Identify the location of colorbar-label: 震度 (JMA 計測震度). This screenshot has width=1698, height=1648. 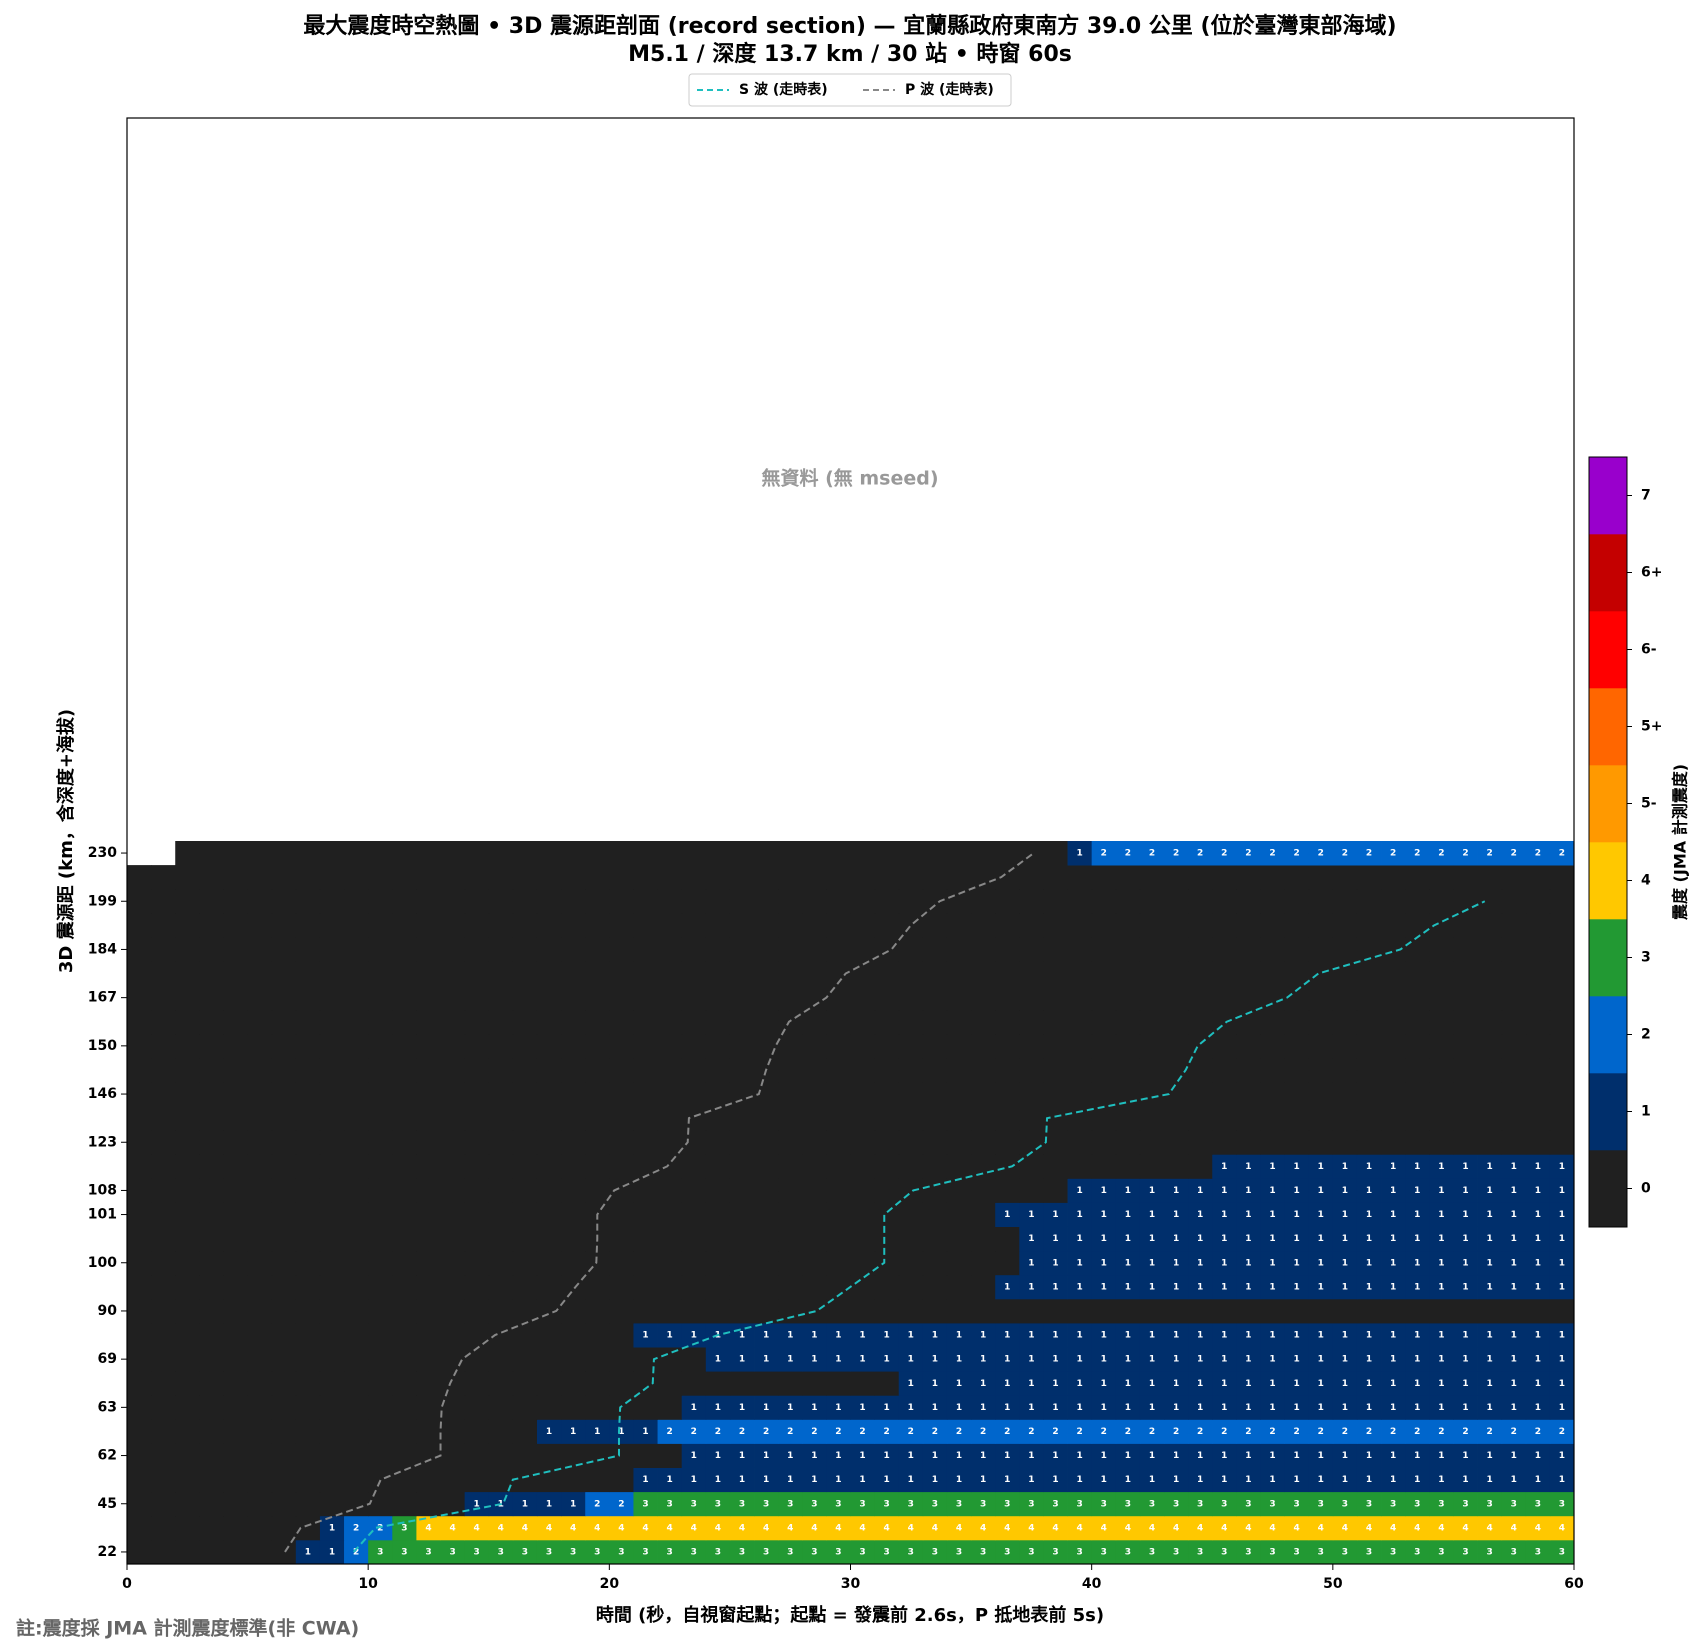
(1680, 842).